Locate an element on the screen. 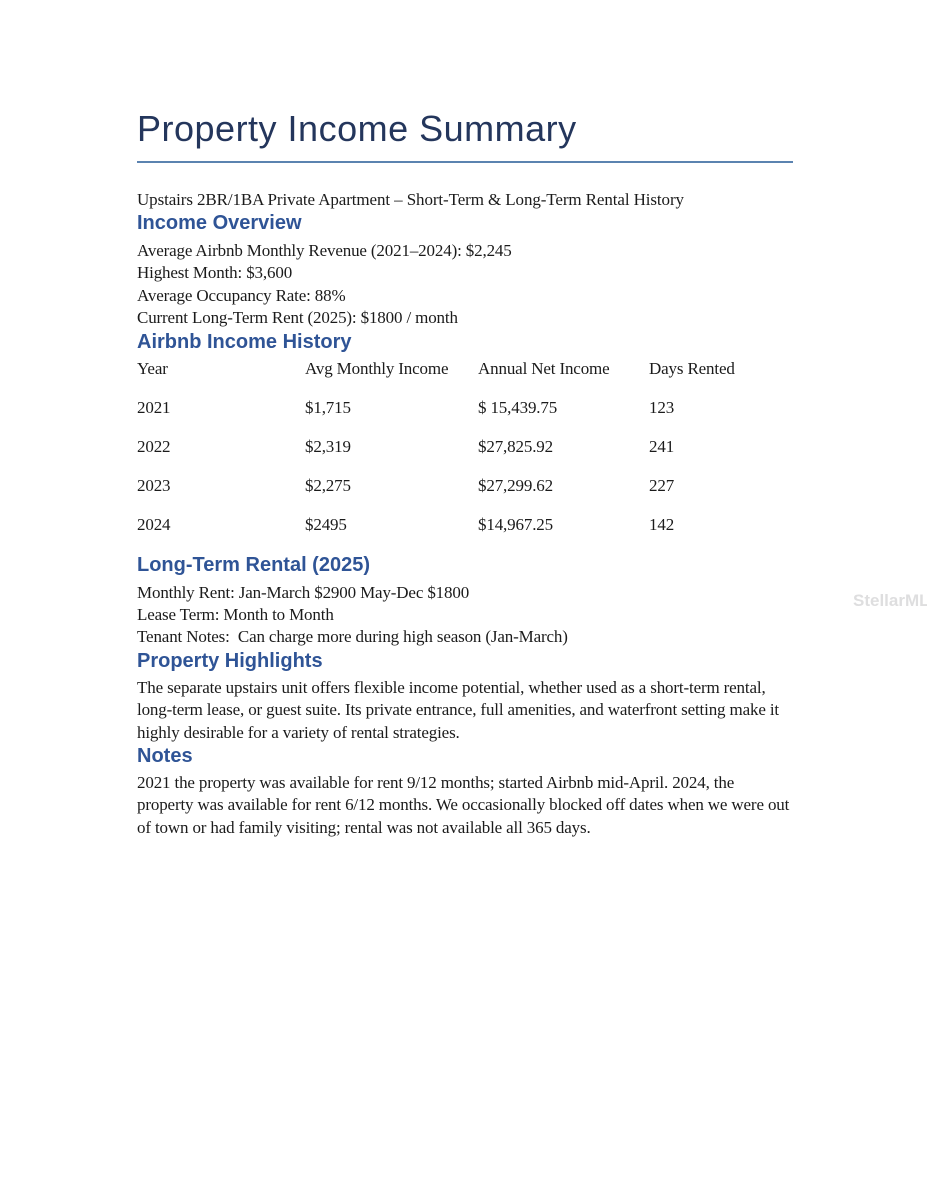  stellar-mls-watermark: StellarMLS is located at coordinates (890, 600).